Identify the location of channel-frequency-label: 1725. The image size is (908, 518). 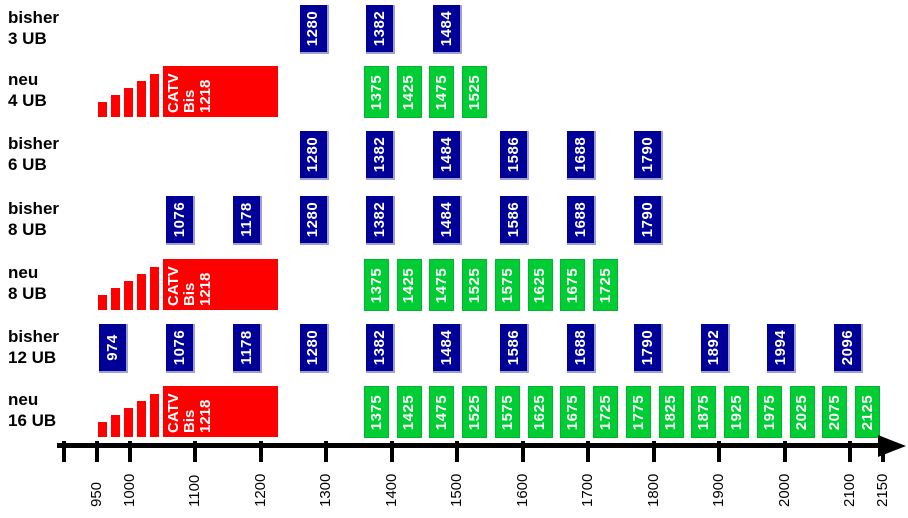
(606, 285).